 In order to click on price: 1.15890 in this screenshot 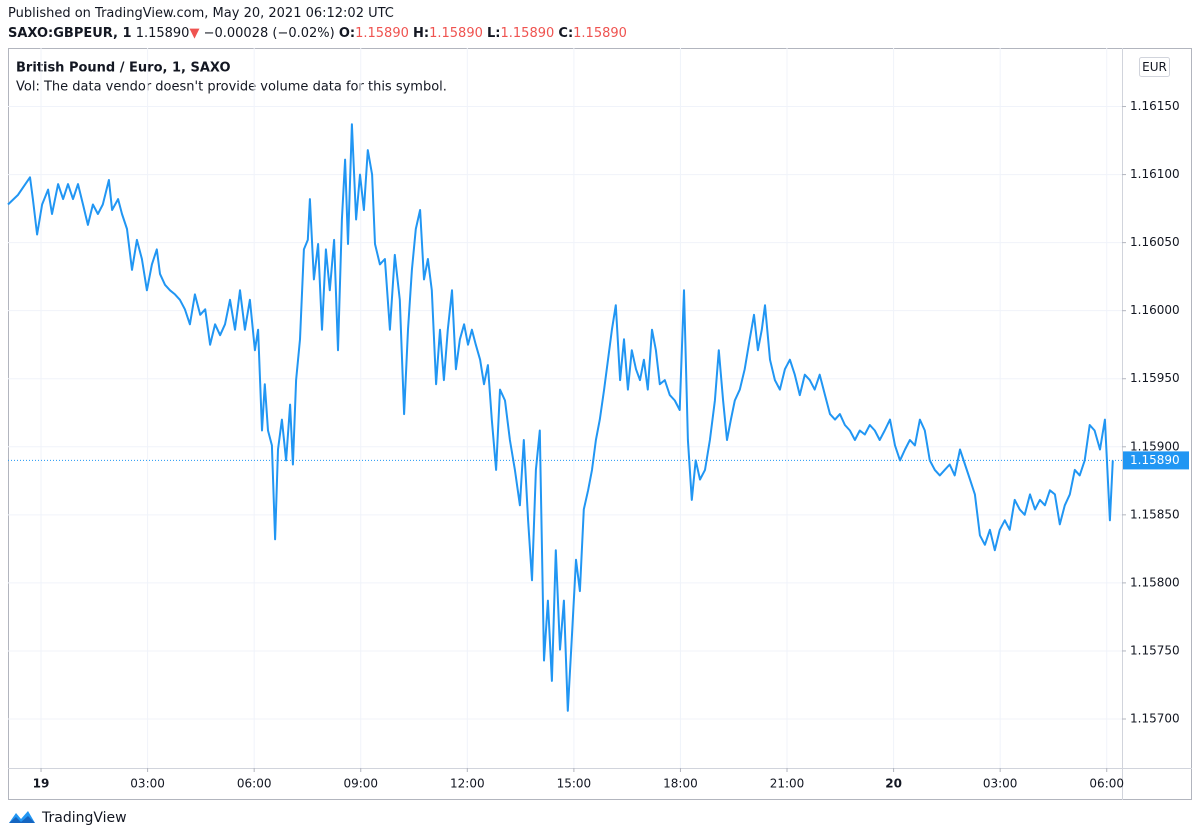, I will do `click(162, 33)`.